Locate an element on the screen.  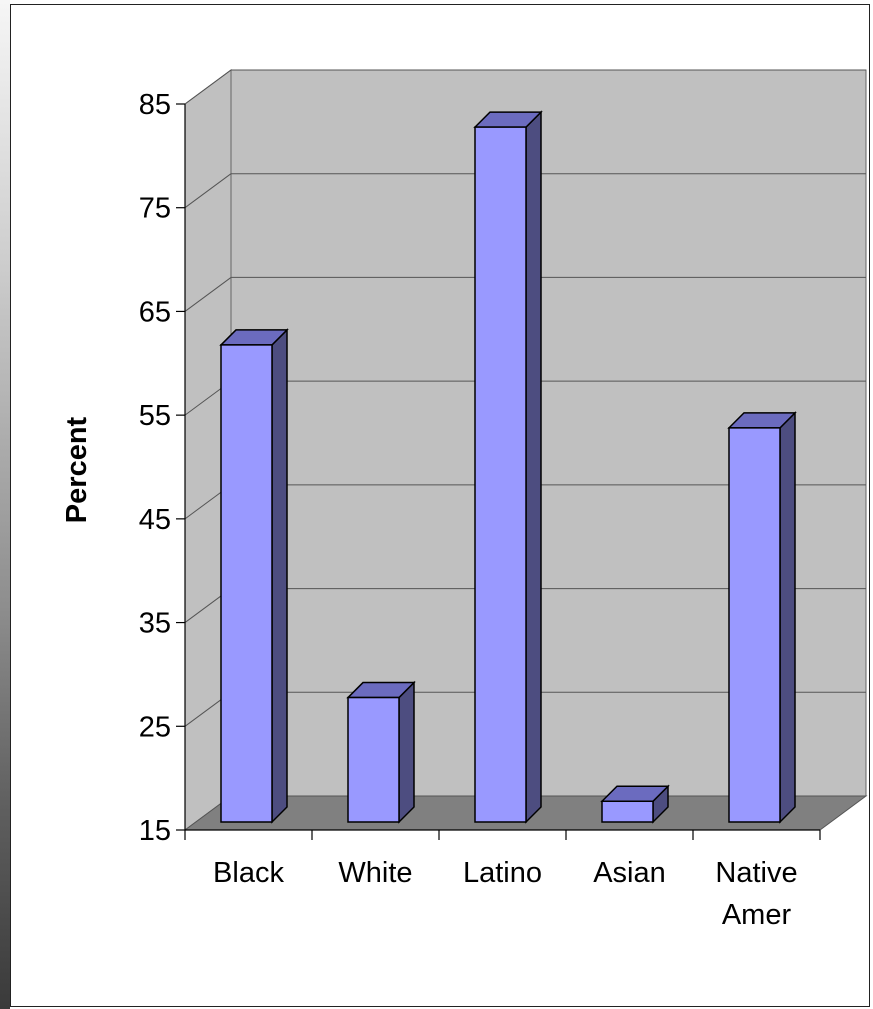
x-tick-label-line: Amer is located at coordinates (757, 915).